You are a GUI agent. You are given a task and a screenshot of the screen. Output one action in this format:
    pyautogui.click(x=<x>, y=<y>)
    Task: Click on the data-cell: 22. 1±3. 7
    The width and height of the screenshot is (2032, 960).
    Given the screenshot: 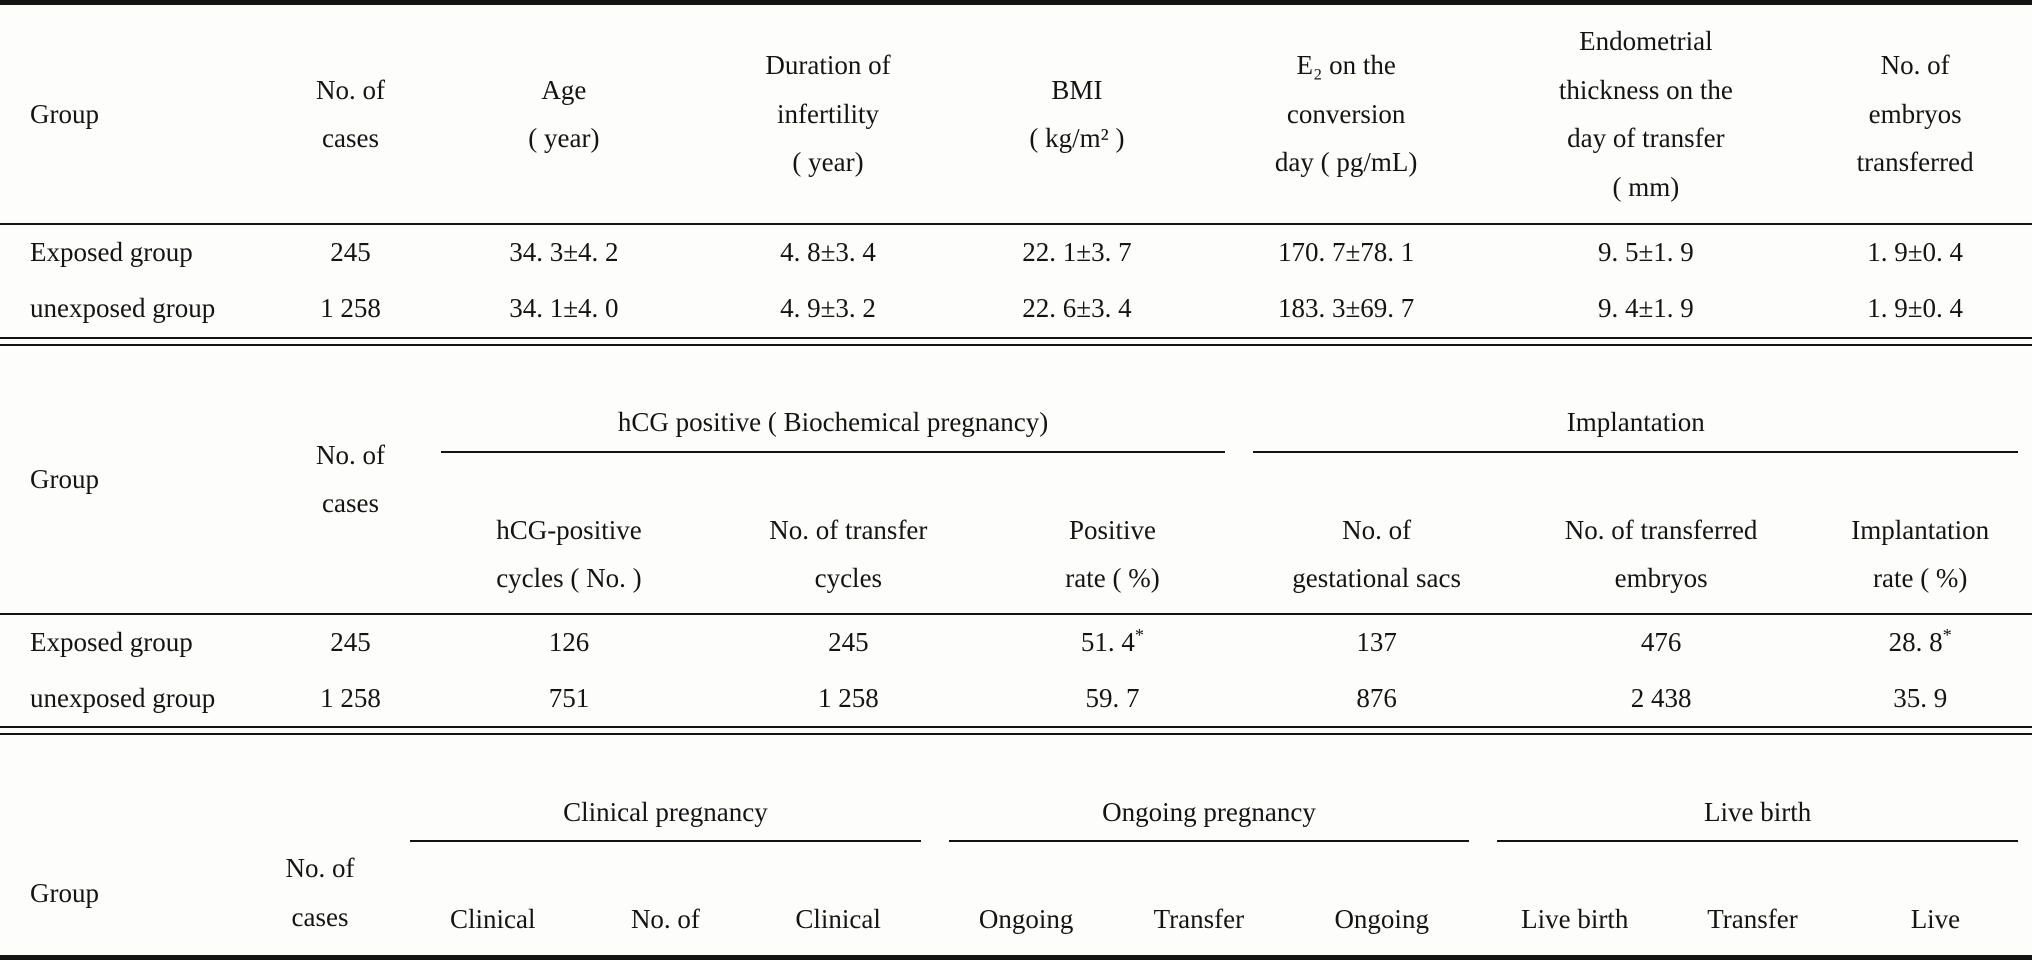 What is the action you would take?
    pyautogui.click(x=1077, y=252)
    